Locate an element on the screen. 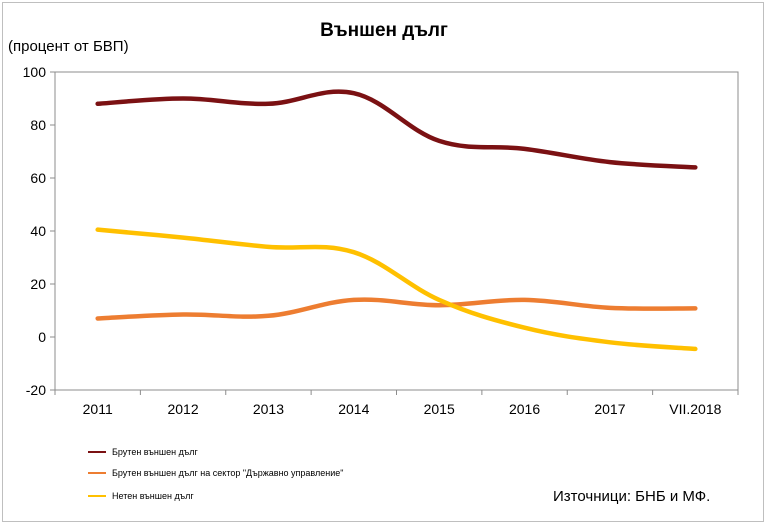 This screenshot has height=526, width=768. y-ticks: -20 0 20 40 60 80 100 is located at coordinates (39, 231).